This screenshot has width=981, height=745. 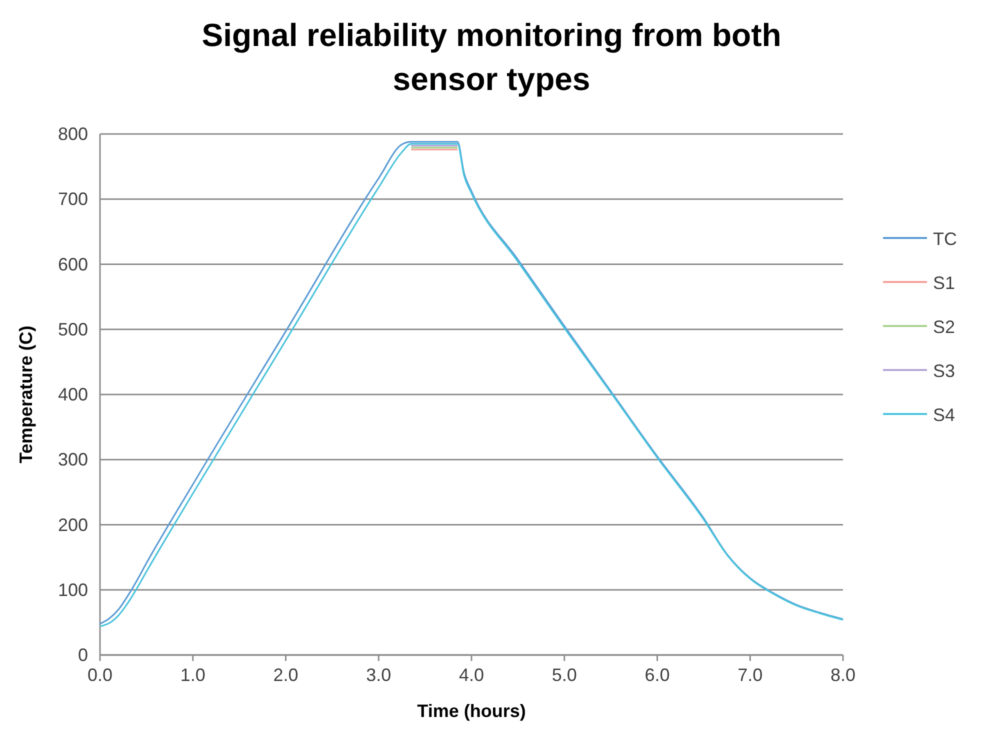 I want to click on x-axis-title: Time (hours), so click(x=471, y=711).